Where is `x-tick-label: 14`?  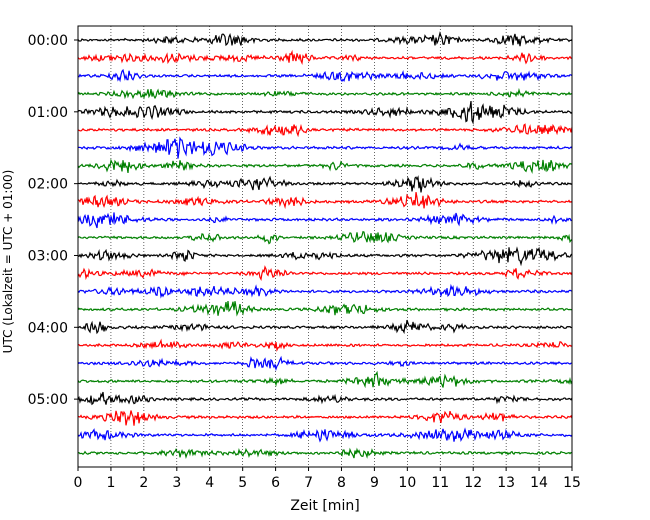
x-tick-label: 14 is located at coordinates (539, 483).